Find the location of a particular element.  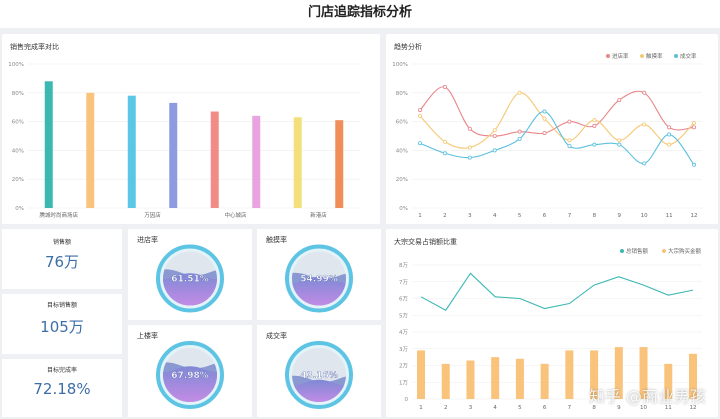

trend-legend-label: 进店率 is located at coordinates (620, 56).